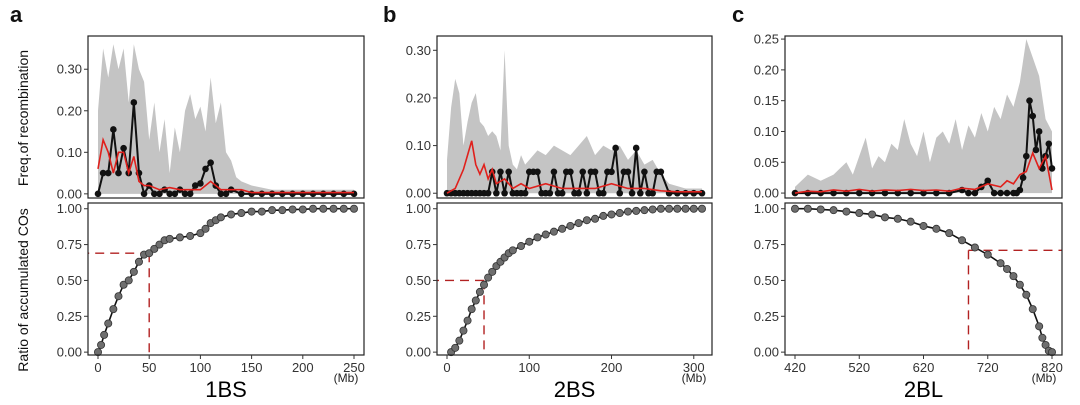 This screenshot has height=405, width=1080. Describe the element at coordinates (16, 14) in the screenshot. I see `panel-letter: a` at that location.